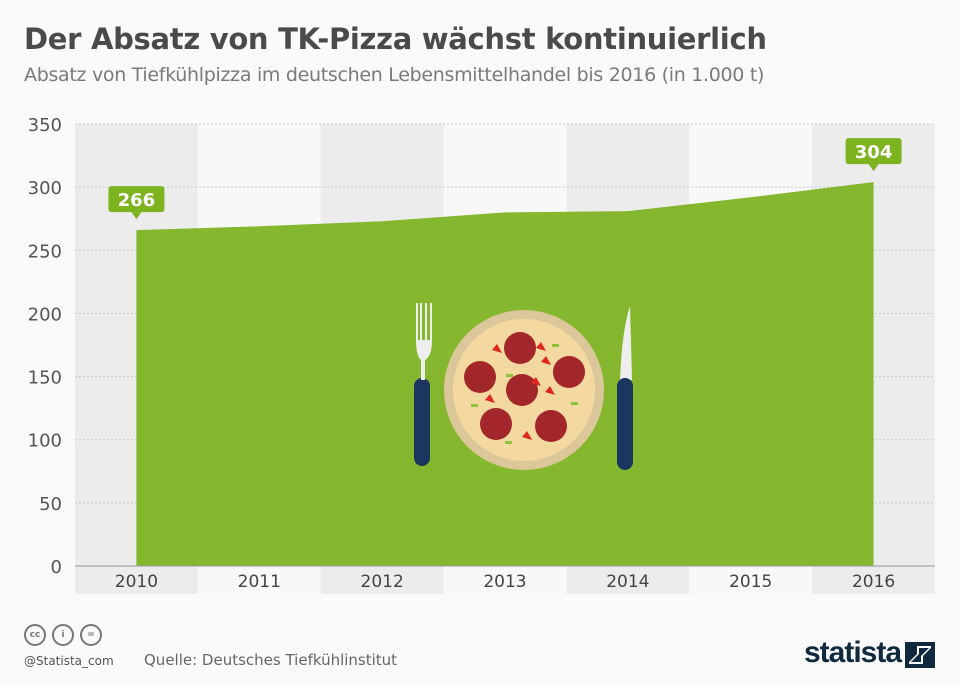 Image resolution: width=960 pixels, height=684 pixels. What do you see at coordinates (69, 661) in the screenshot?
I see `statista-handle: @Statista_com` at bounding box center [69, 661].